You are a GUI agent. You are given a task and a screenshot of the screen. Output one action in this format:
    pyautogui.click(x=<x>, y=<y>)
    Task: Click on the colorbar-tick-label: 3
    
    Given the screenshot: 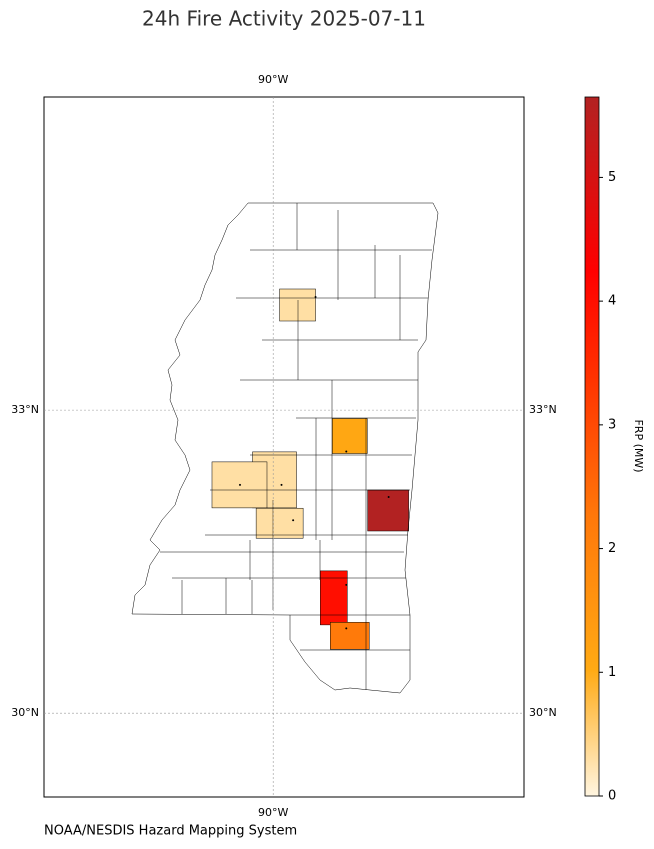 What is the action you would take?
    pyautogui.click(x=612, y=424)
    